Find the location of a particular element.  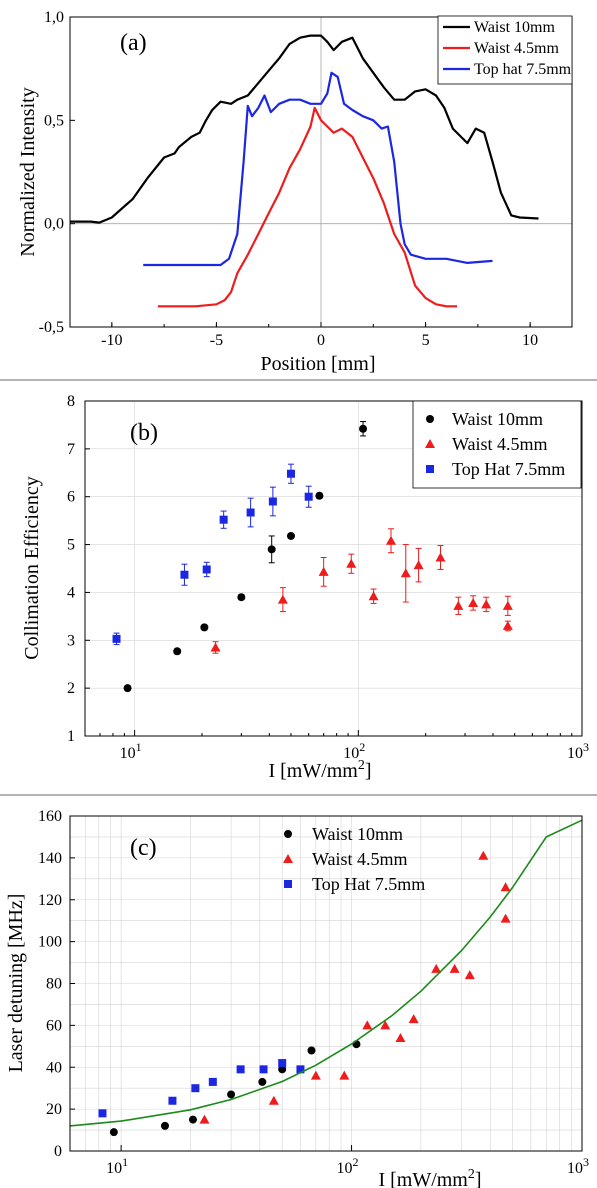

panel-label: (b) is located at coordinates (144, 433).